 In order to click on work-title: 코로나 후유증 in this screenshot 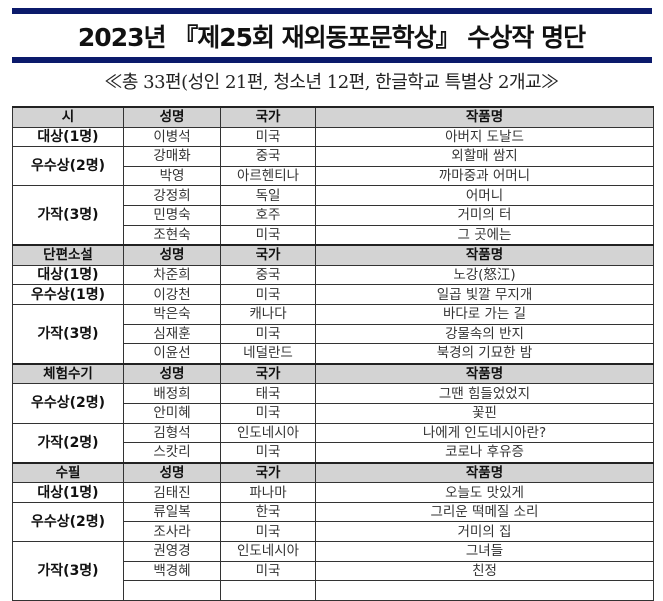, I will do `click(484, 453)`.